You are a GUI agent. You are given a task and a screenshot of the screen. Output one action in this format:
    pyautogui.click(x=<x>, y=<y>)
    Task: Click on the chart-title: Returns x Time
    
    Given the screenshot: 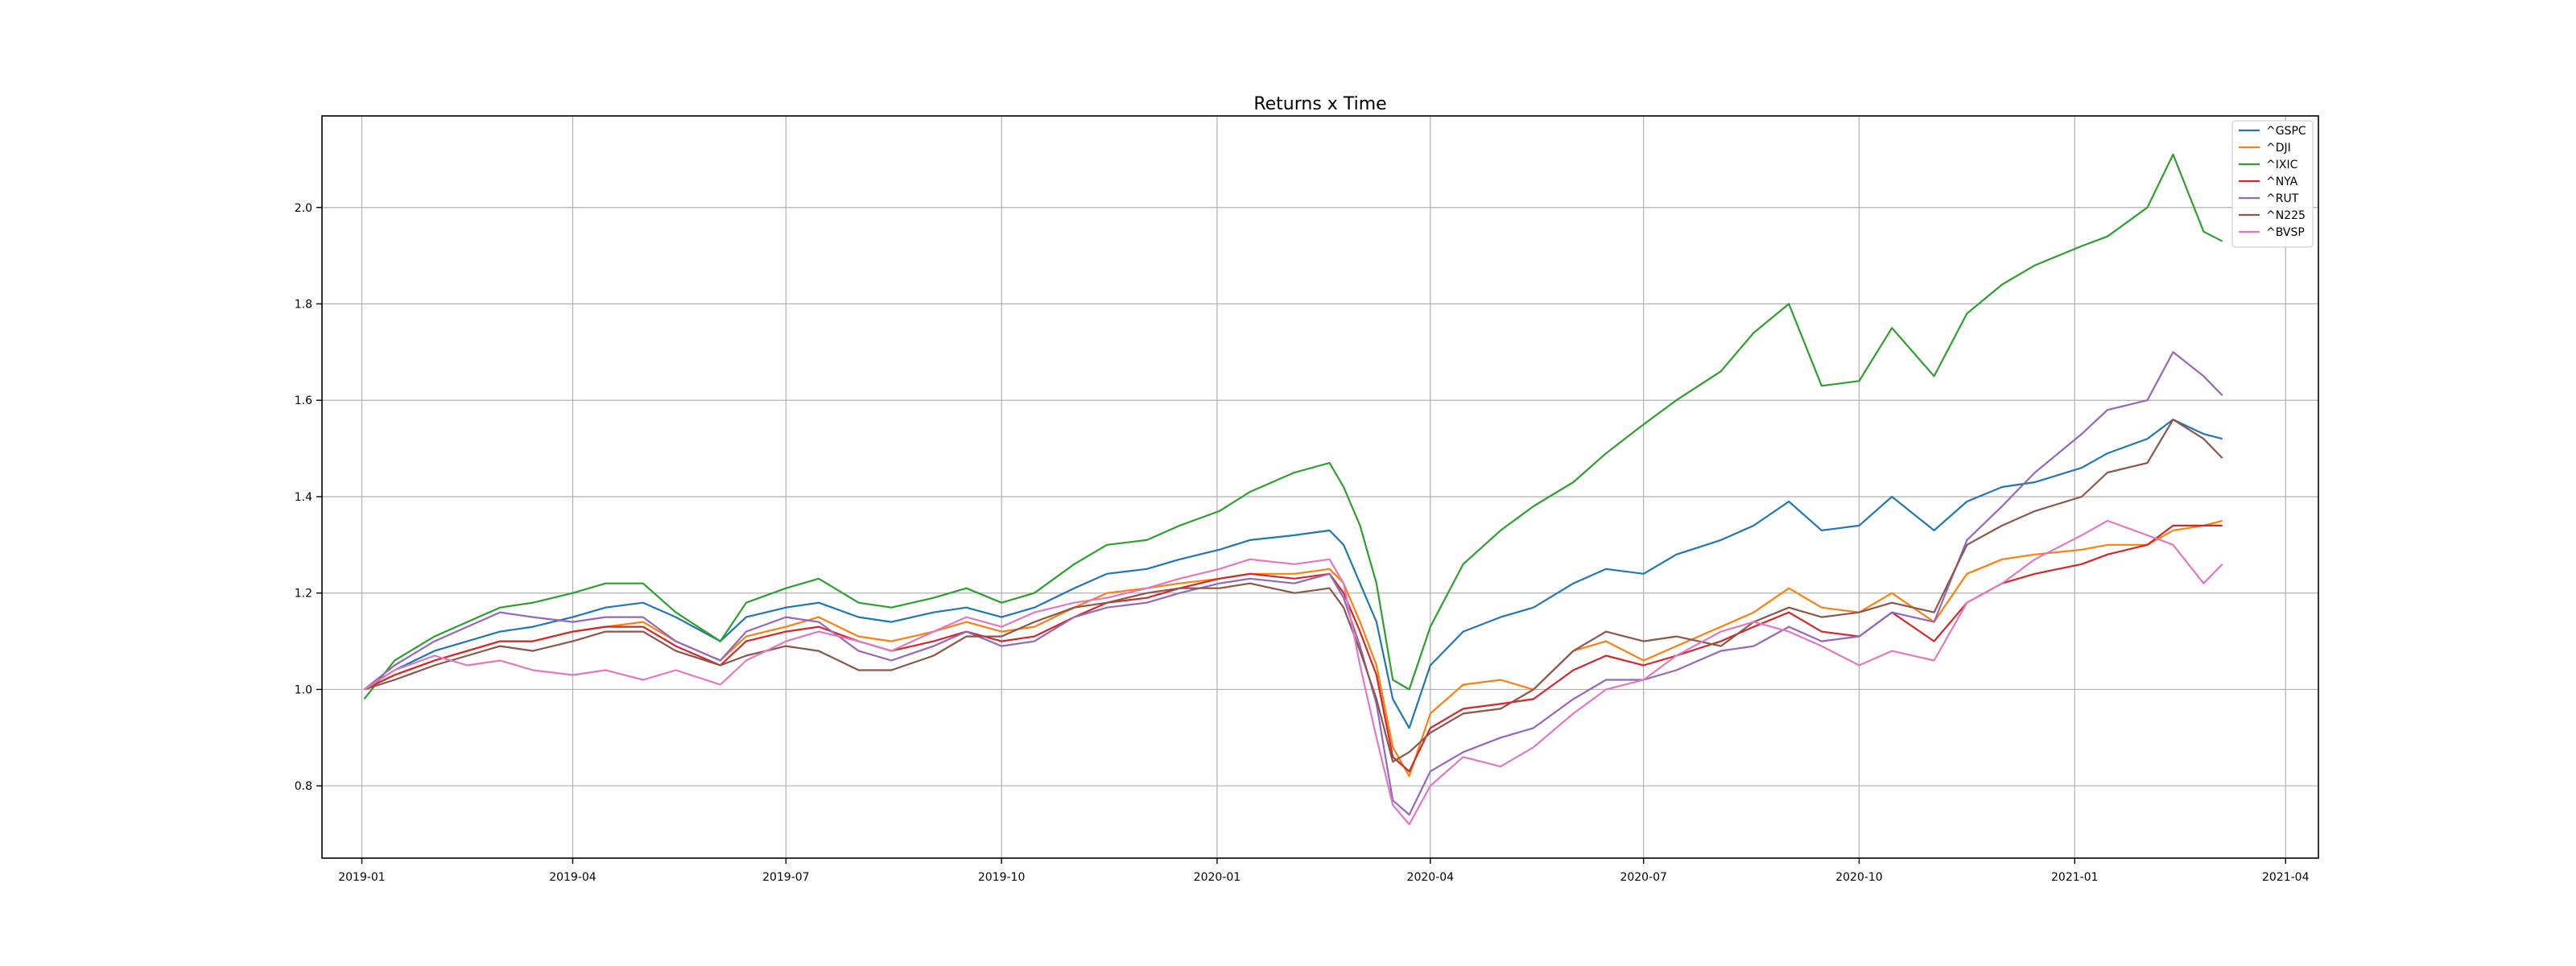 What is the action you would take?
    pyautogui.click(x=1319, y=104)
    